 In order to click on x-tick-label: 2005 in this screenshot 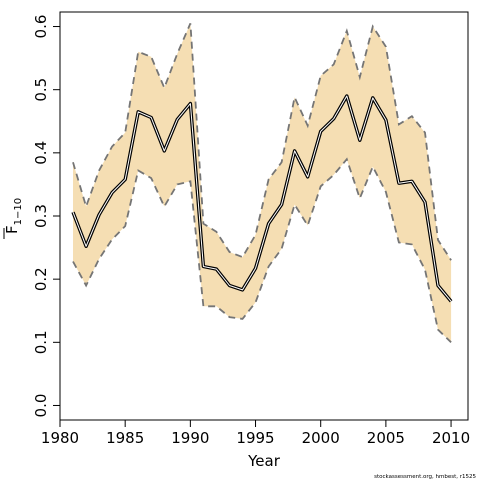, I will do `click(386, 438)`.